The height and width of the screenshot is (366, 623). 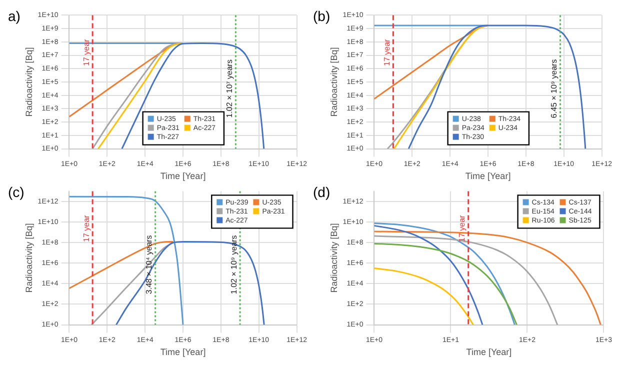 I want to click on ref-line-label: 3.48 × 10⁴ years, so click(x=149, y=264).